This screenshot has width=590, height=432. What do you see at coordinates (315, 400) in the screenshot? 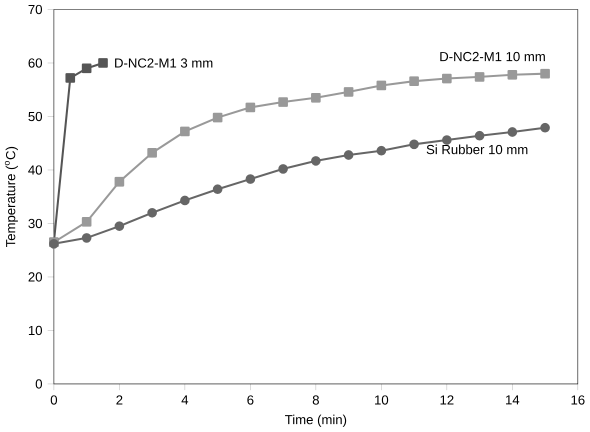
I see `x-tick-label: 8` at bounding box center [315, 400].